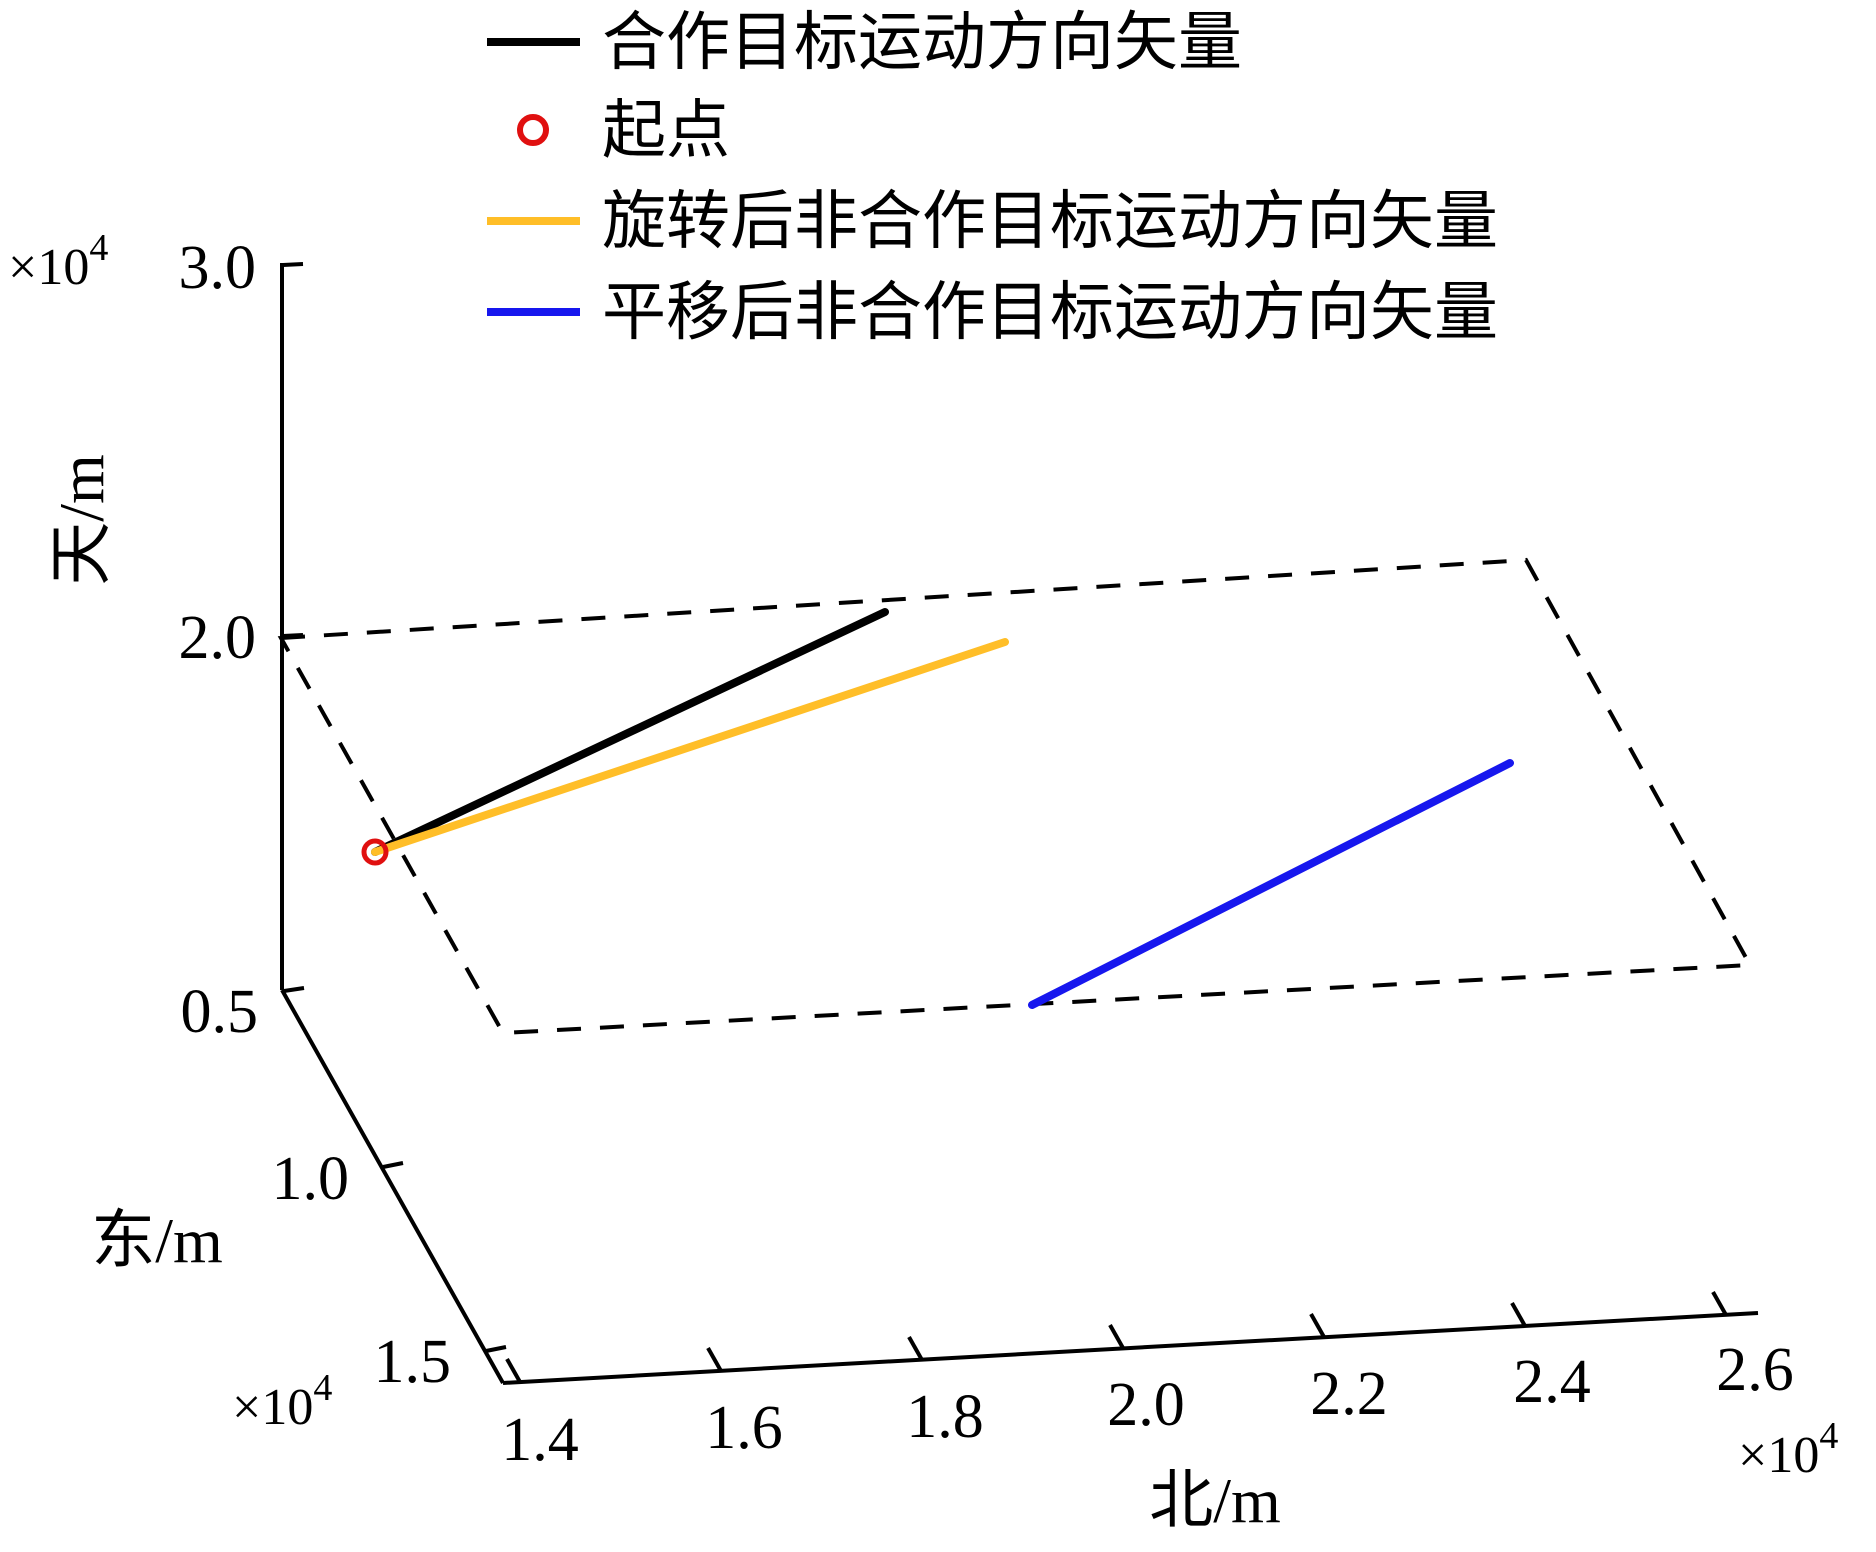 This screenshot has width=1876, height=1552. What do you see at coordinates (1552, 1382) in the screenshot?
I see `north-tick-label-24: 2.4` at bounding box center [1552, 1382].